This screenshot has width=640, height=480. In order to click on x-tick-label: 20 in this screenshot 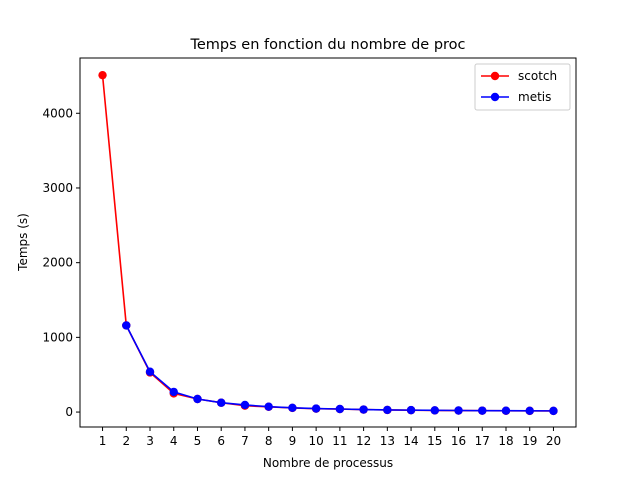, I will do `click(553, 441)`.